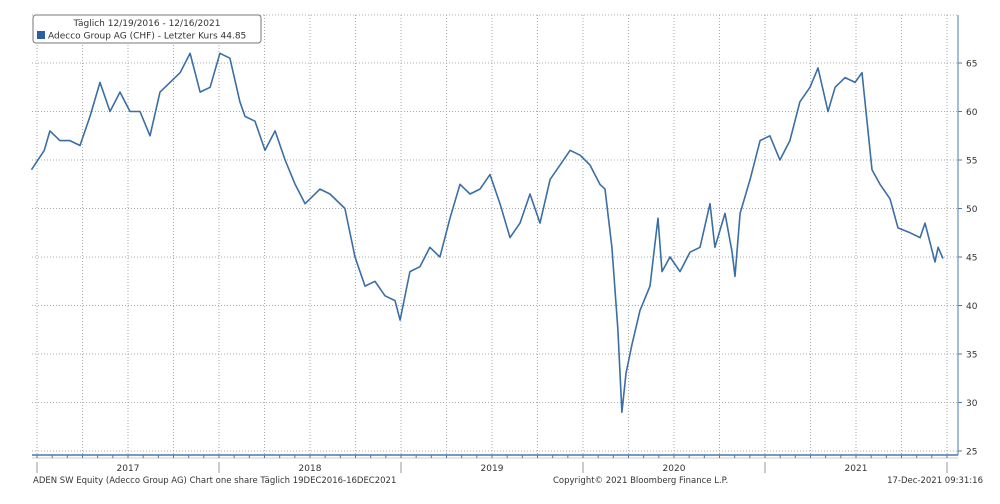 The image size is (1000, 504). Describe the element at coordinates (640, 481) in the screenshot. I see `footer-center: Copyright© 2021 Bloomberg Finance L.P.` at that location.